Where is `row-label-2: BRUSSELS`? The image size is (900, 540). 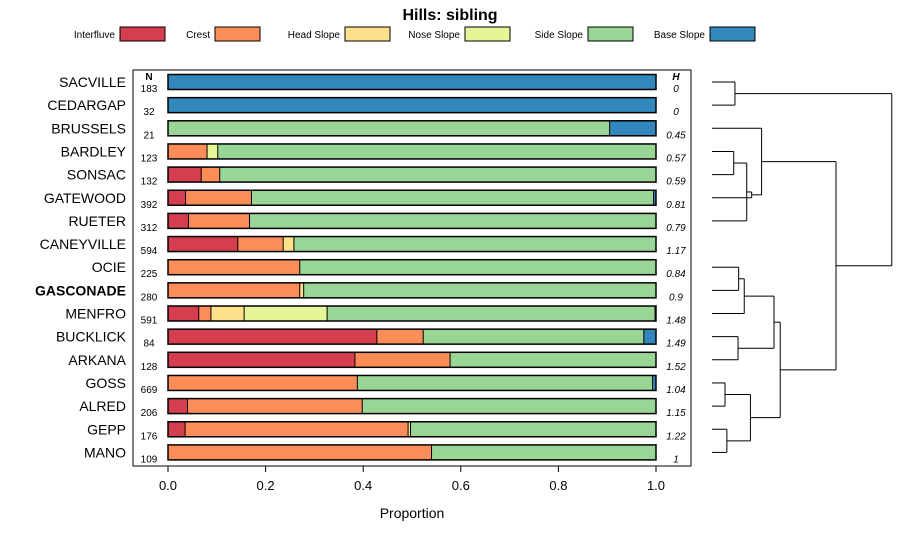
row-label-2: BRUSSELS is located at coordinates (88, 128).